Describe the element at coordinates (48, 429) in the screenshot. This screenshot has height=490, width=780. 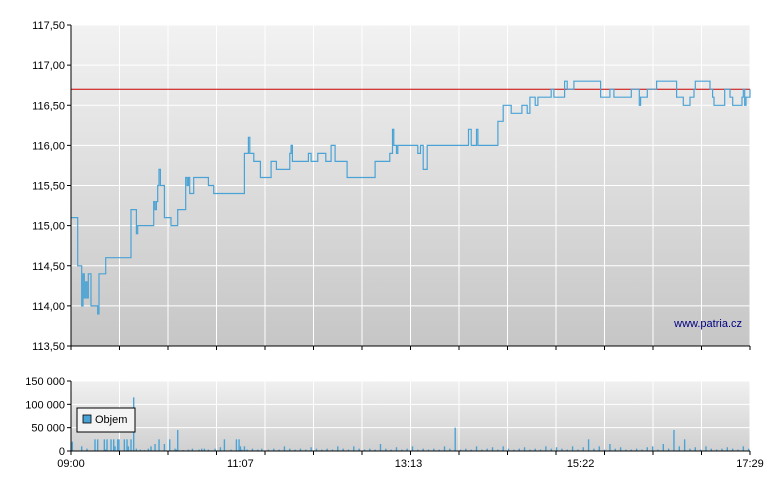
I see `volume-y-tick-label: 50 000` at that location.